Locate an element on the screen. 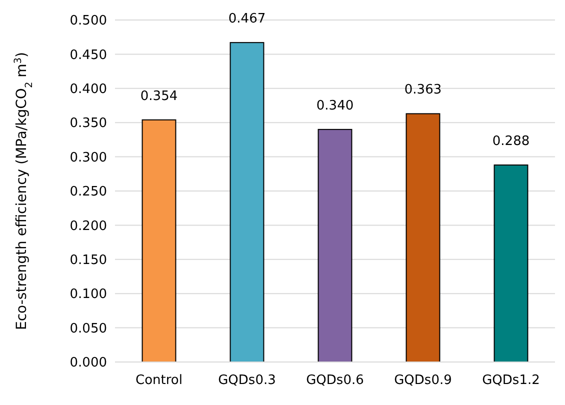 Image resolution: width=565 pixels, height=405 pixels. x-tick-label: Control is located at coordinates (159, 380).